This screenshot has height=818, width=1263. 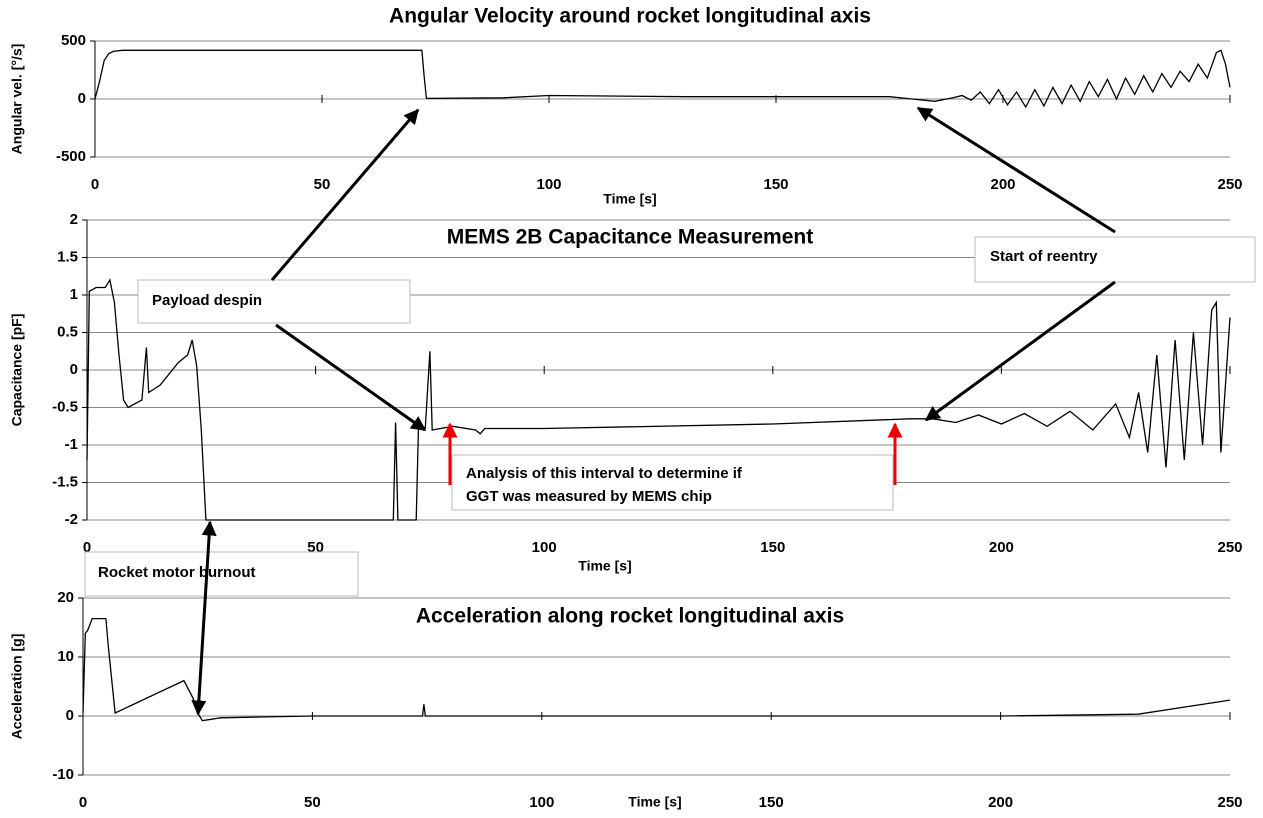 What do you see at coordinates (74, 294) in the screenshot?
I see `y-tick-label: 1` at bounding box center [74, 294].